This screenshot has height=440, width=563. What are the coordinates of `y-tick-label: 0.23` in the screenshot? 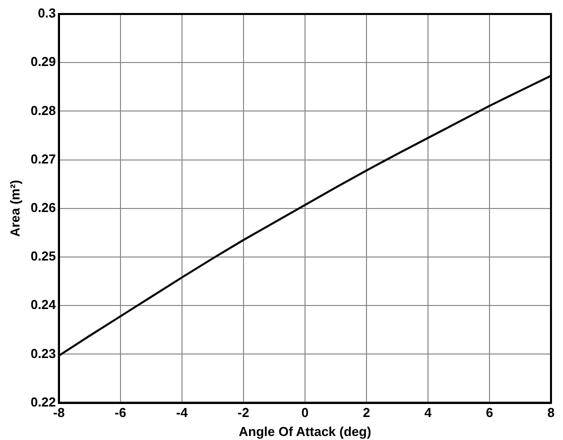 It's located at (43, 353).